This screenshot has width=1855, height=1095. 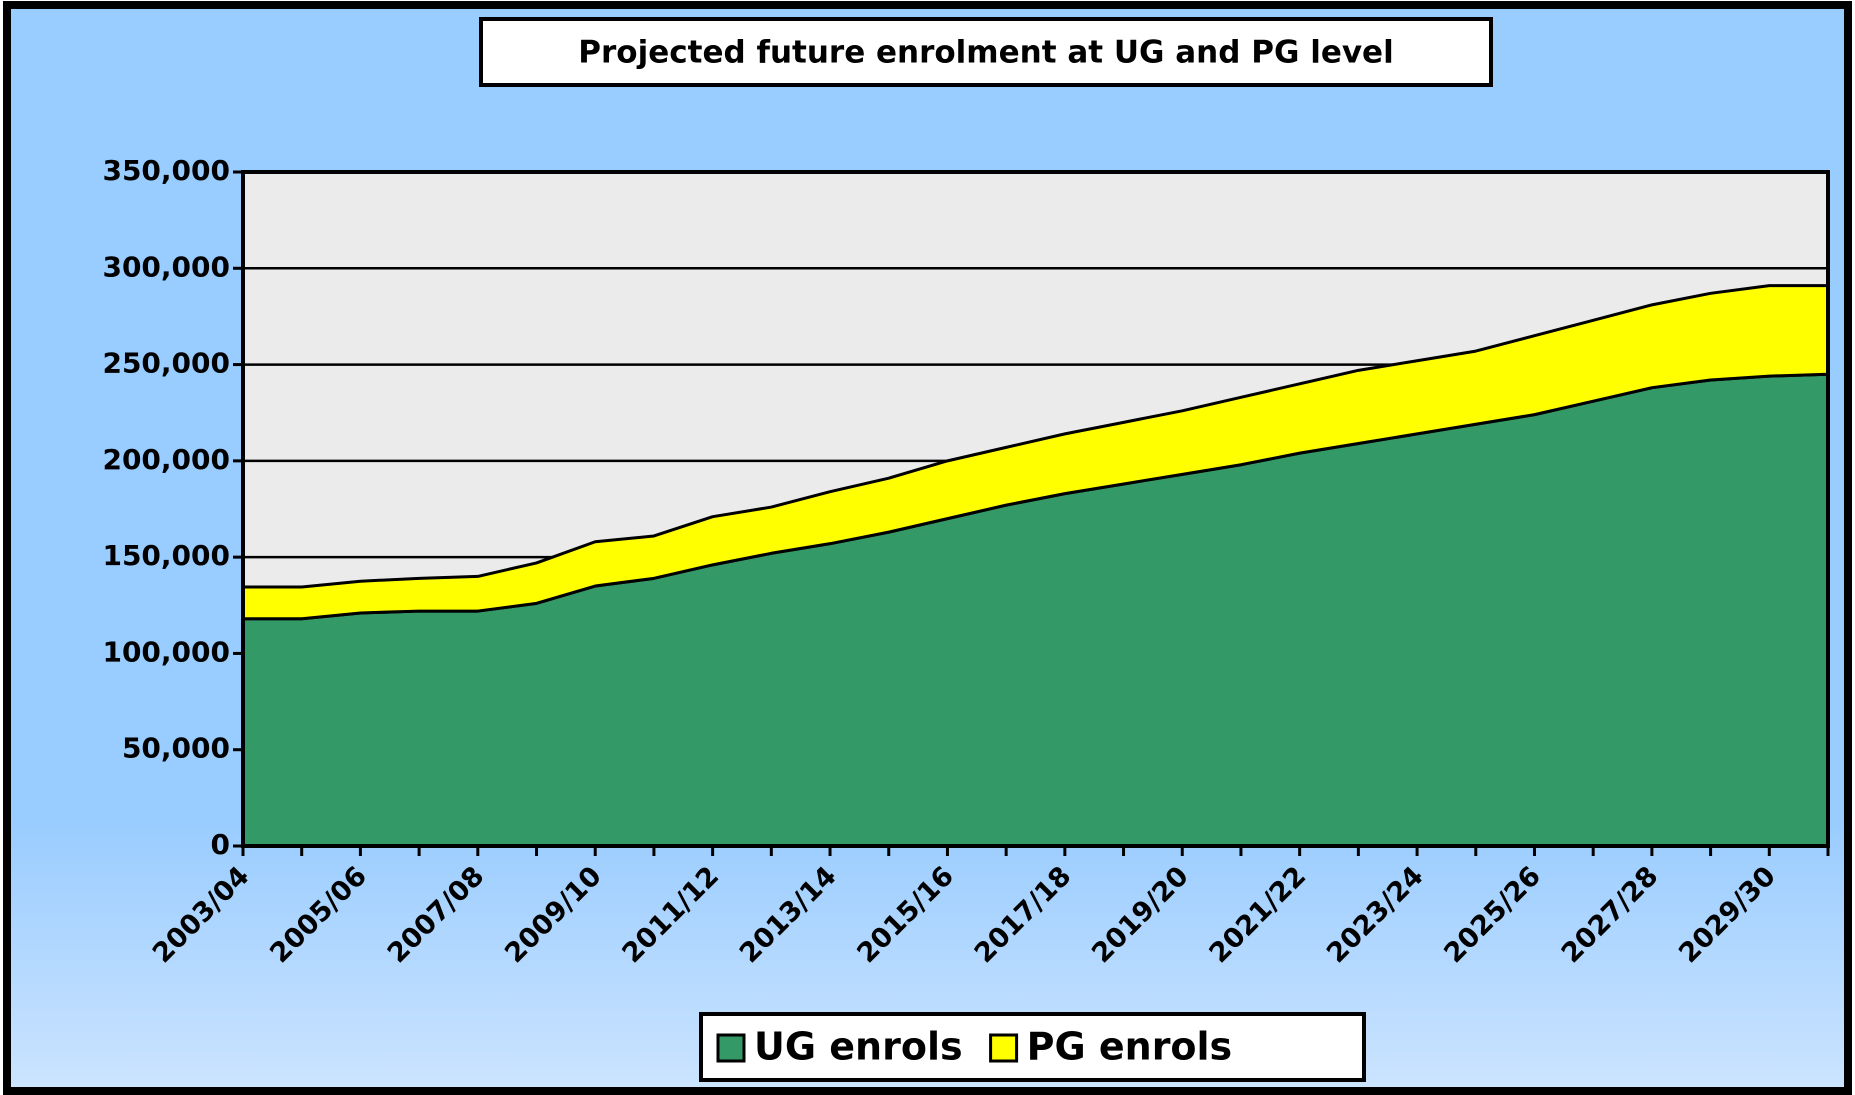 I want to click on y-tick-label: 0, so click(x=220, y=844).